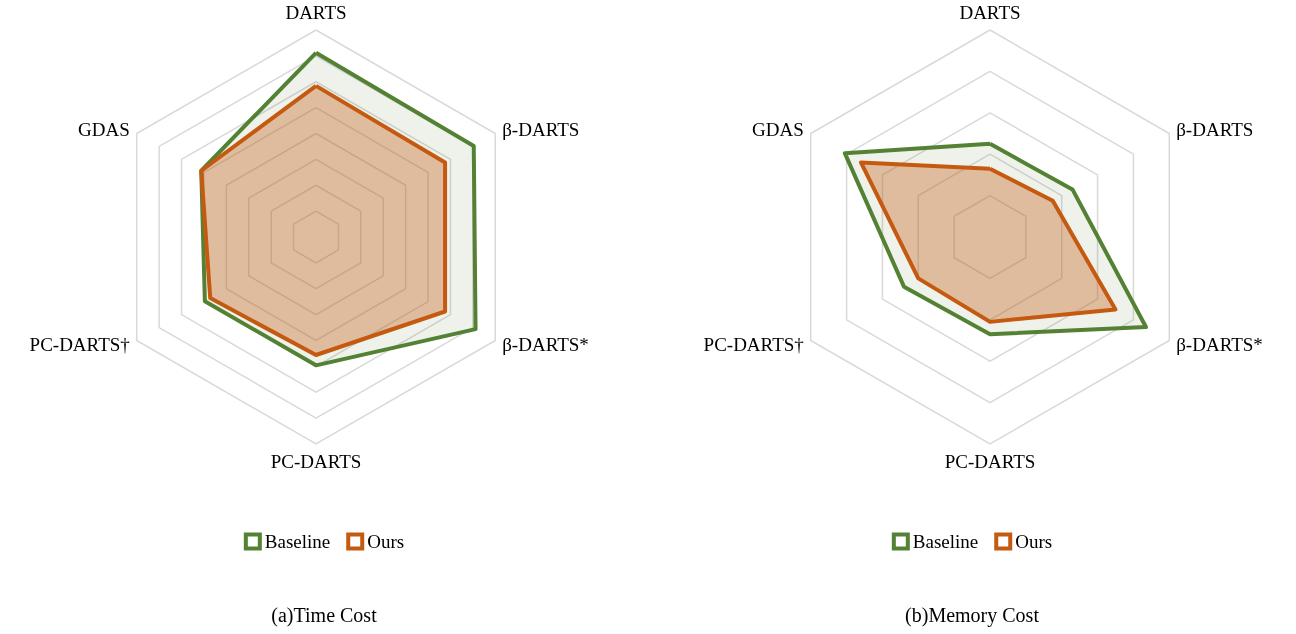 The height and width of the screenshot is (634, 1296). Describe the element at coordinates (324, 615) in the screenshot. I see `text: (a)Time Cost` at that location.